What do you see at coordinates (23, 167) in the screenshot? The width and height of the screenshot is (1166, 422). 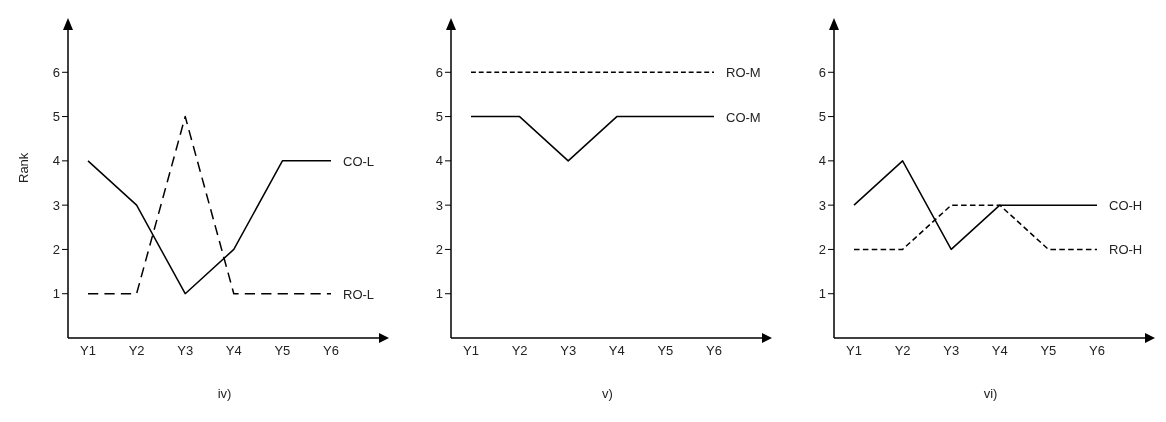 I see `y-axis-title: Rank` at bounding box center [23, 167].